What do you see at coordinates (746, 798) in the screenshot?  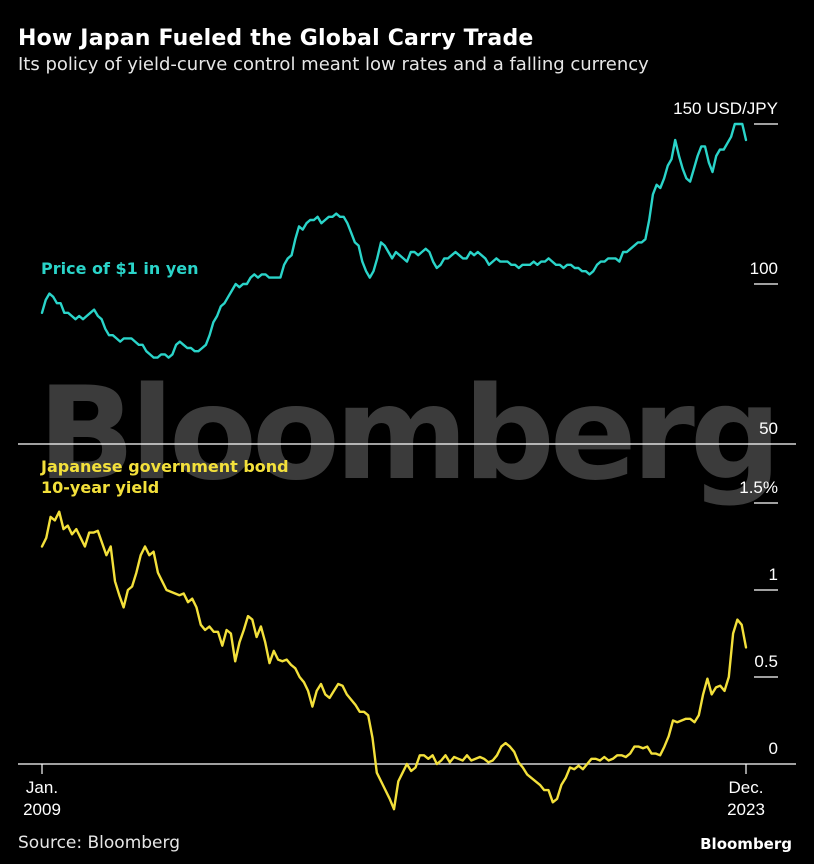 I see `x-label-end: Dec. 2023` at bounding box center [746, 798].